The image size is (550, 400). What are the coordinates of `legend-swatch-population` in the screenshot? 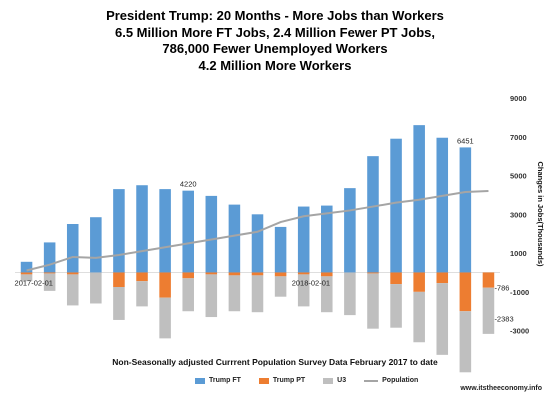 It's located at (371, 380).